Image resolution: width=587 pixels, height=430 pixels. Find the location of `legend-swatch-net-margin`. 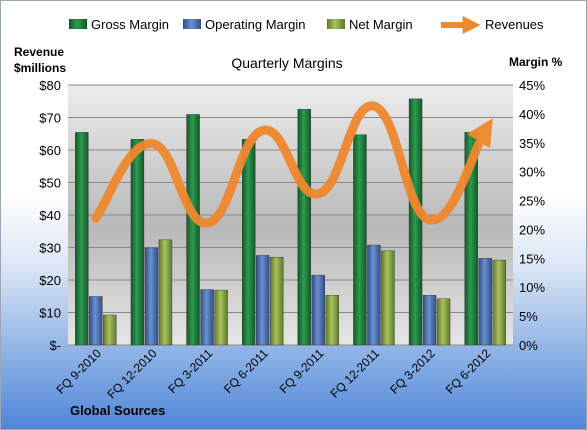

legend-swatch-net-margin is located at coordinates (336, 24).